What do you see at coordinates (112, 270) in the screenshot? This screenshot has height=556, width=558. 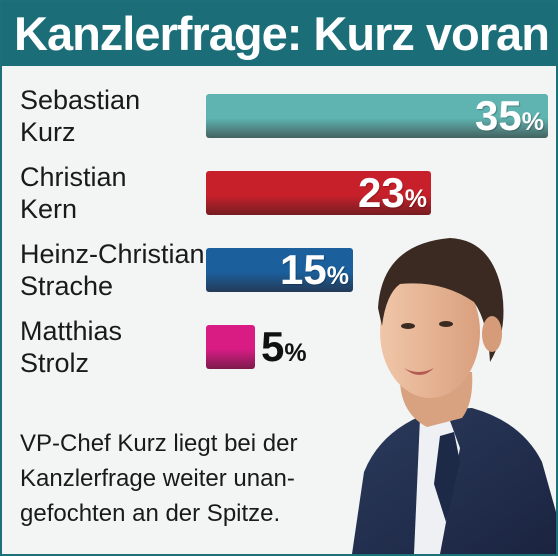 I see `bar-label: Heinz-Christian Strache` at bounding box center [112, 270].